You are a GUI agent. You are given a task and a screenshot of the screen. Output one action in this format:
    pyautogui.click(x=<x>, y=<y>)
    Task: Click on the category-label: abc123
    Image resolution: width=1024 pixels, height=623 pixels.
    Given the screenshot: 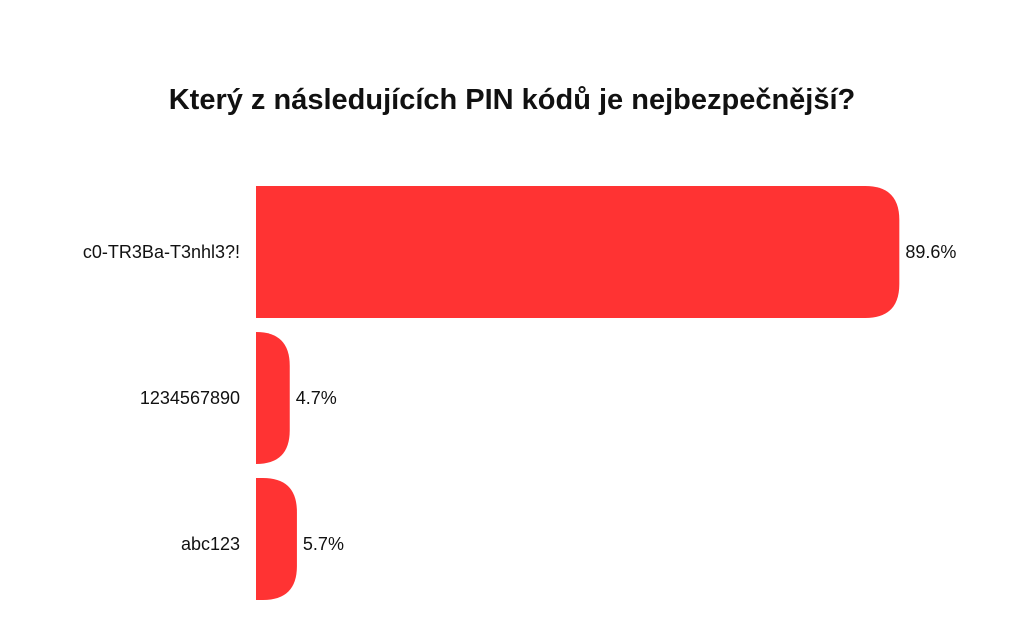 What is the action you would take?
    pyautogui.click(x=210, y=544)
    